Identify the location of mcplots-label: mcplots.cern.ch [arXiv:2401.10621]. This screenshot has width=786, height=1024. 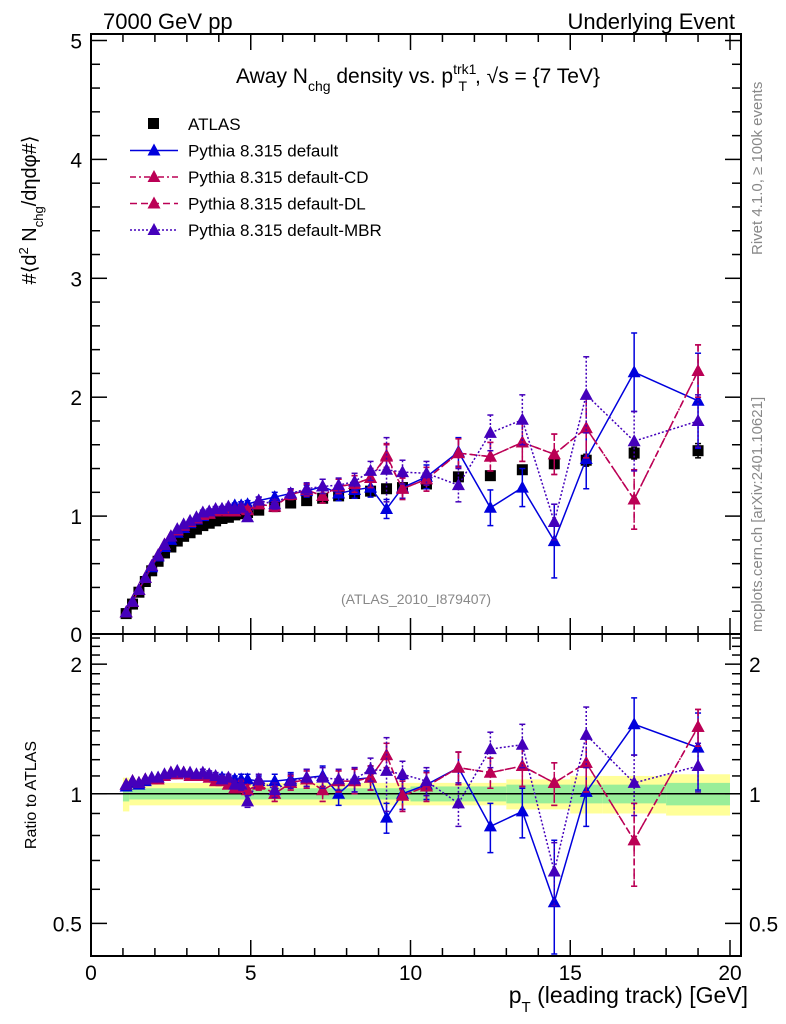
(757, 514).